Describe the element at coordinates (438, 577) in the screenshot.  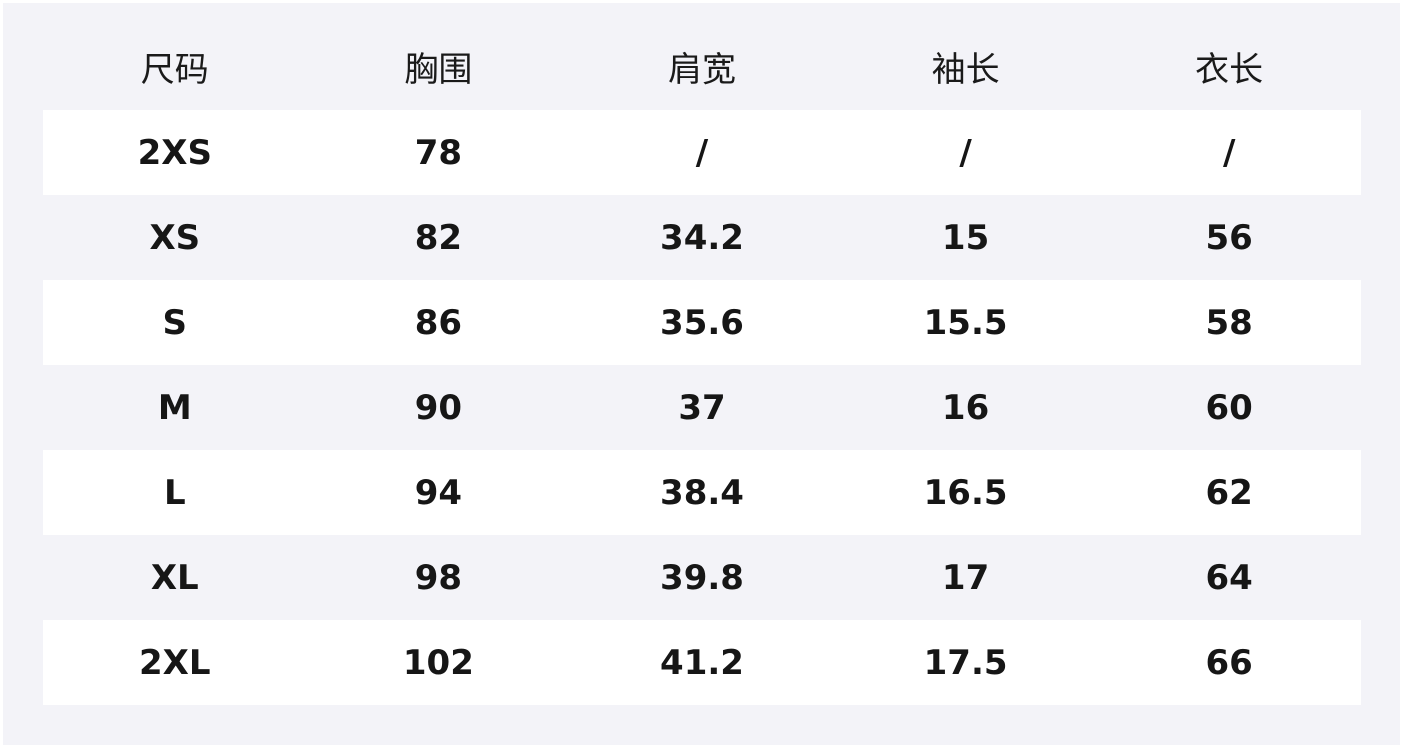
I see `cell-chest: 98` at that location.